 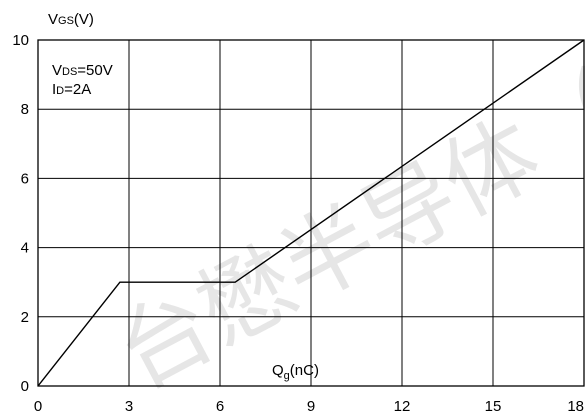 What do you see at coordinates (25, 386) in the screenshot?
I see `y-tick-label: 0` at bounding box center [25, 386].